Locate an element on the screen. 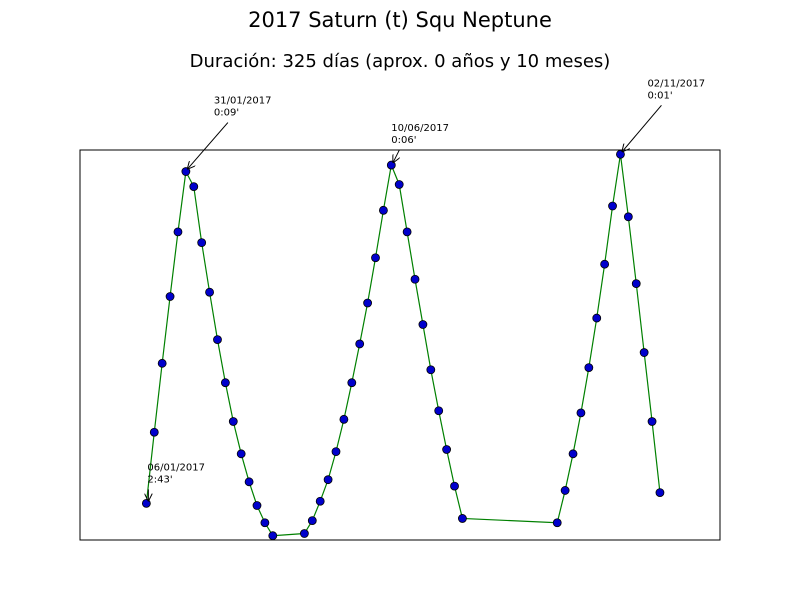 Image resolution: width=800 pixels, height=600 pixels. annotation-orb: 0:09' is located at coordinates (226, 113).